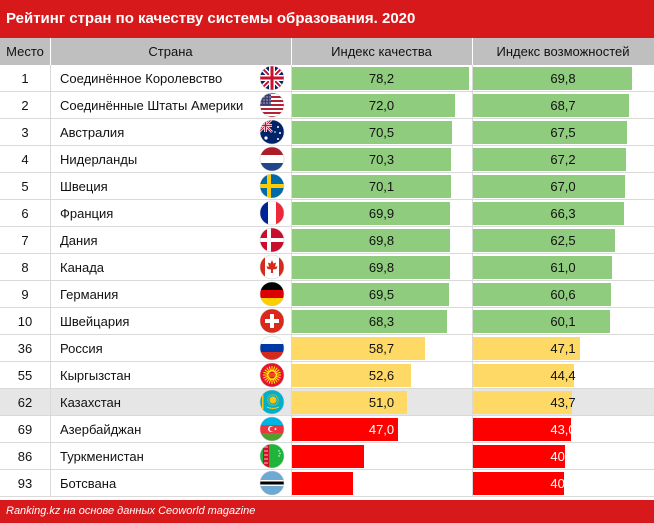  What do you see at coordinates (381, 321) in the screenshot?
I see `quality-value: 68,3` at bounding box center [381, 321].